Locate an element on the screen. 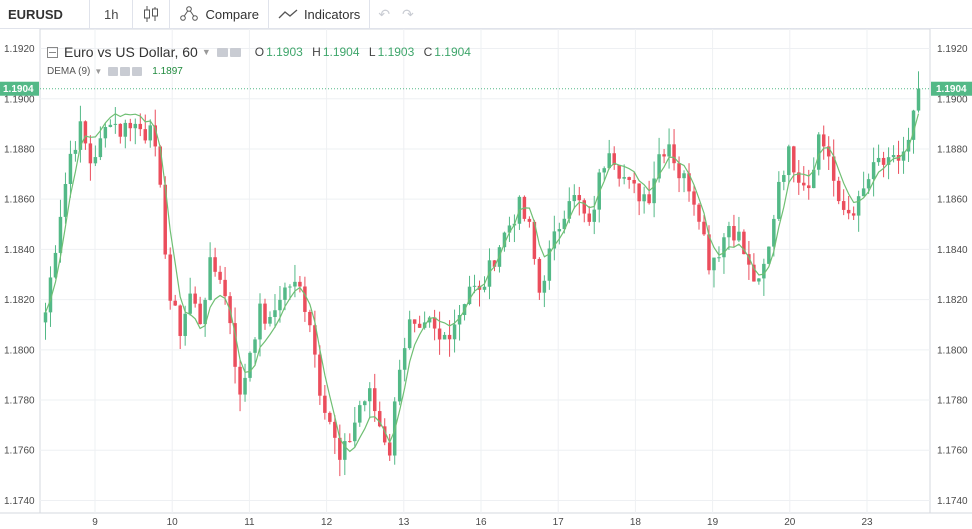  price-tick-left: 1.1780 is located at coordinates (19, 401).